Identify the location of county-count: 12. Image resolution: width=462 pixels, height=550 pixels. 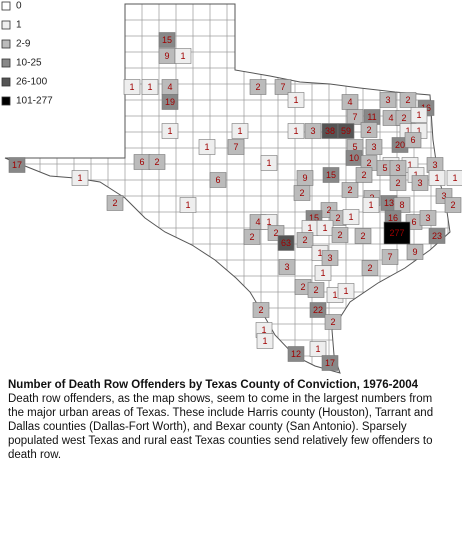
(296, 354).